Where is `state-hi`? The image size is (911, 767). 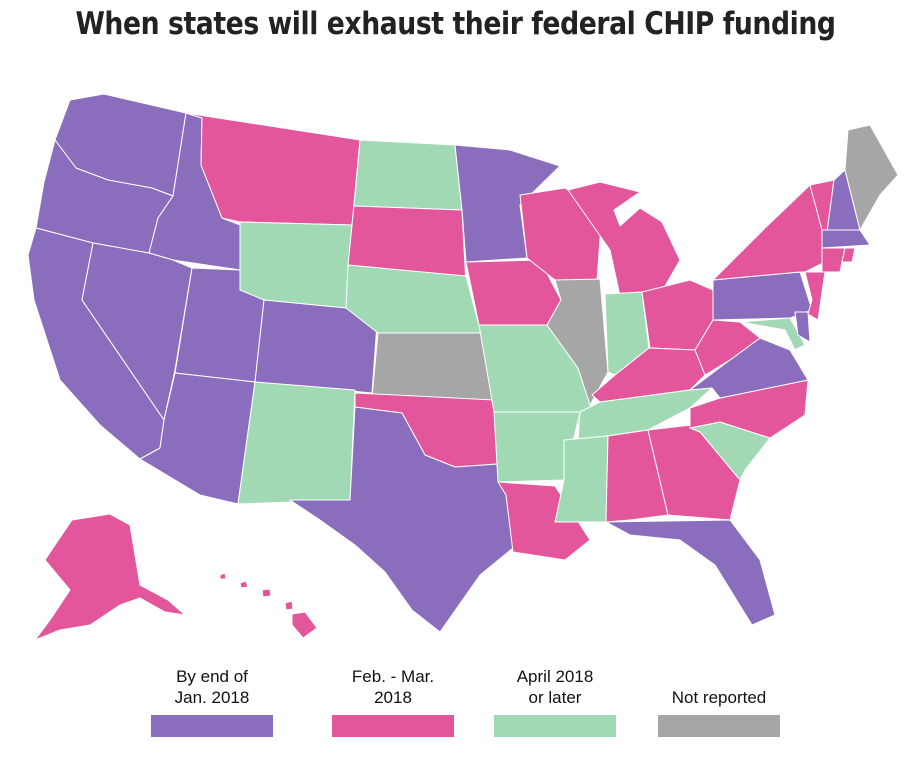
state-hi is located at coordinates (268, 605).